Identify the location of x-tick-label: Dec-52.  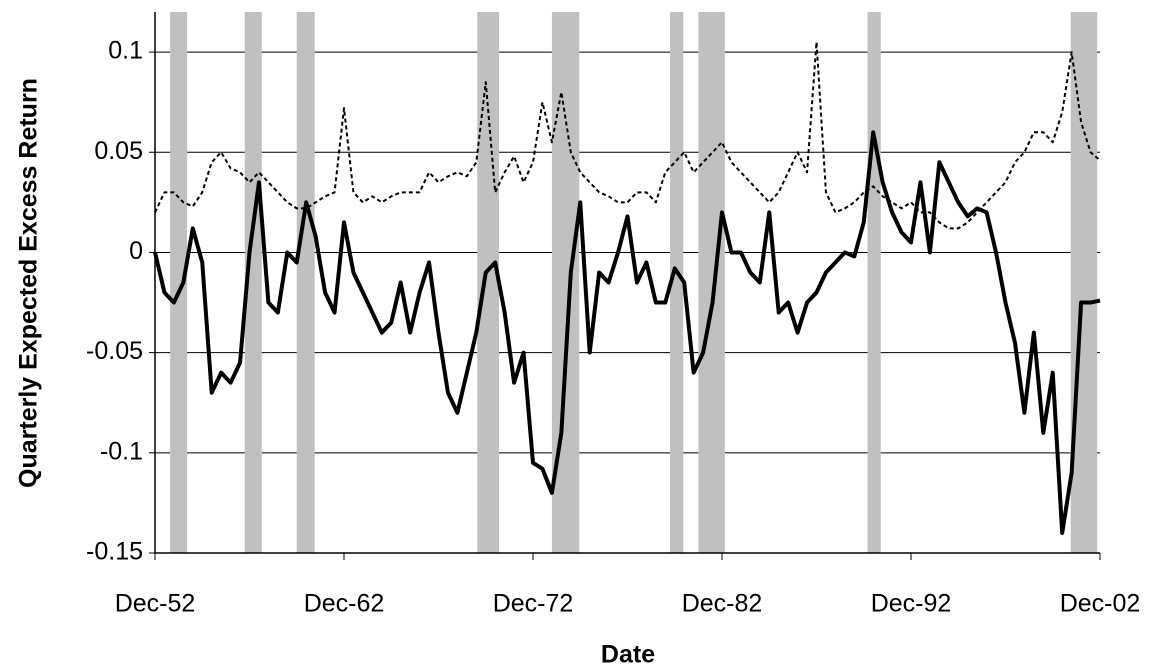
(155, 604).